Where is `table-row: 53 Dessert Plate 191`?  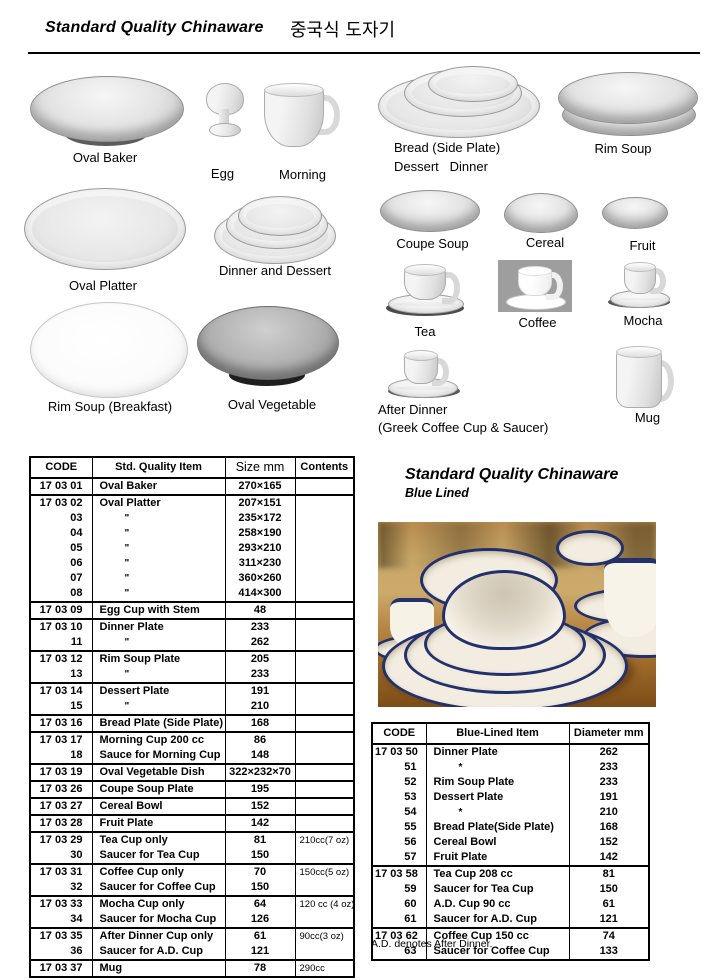 table-row: 53 Dessert Plate 191 is located at coordinates (510, 797).